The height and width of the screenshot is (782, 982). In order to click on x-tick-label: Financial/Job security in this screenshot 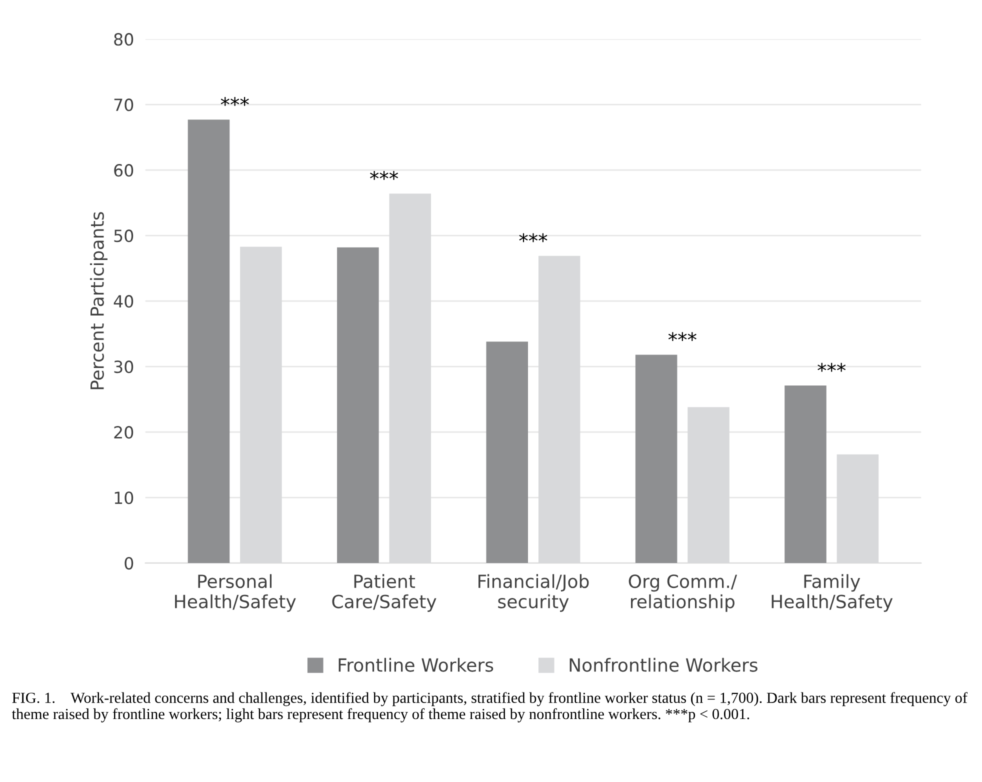, I will do `click(533, 593)`.